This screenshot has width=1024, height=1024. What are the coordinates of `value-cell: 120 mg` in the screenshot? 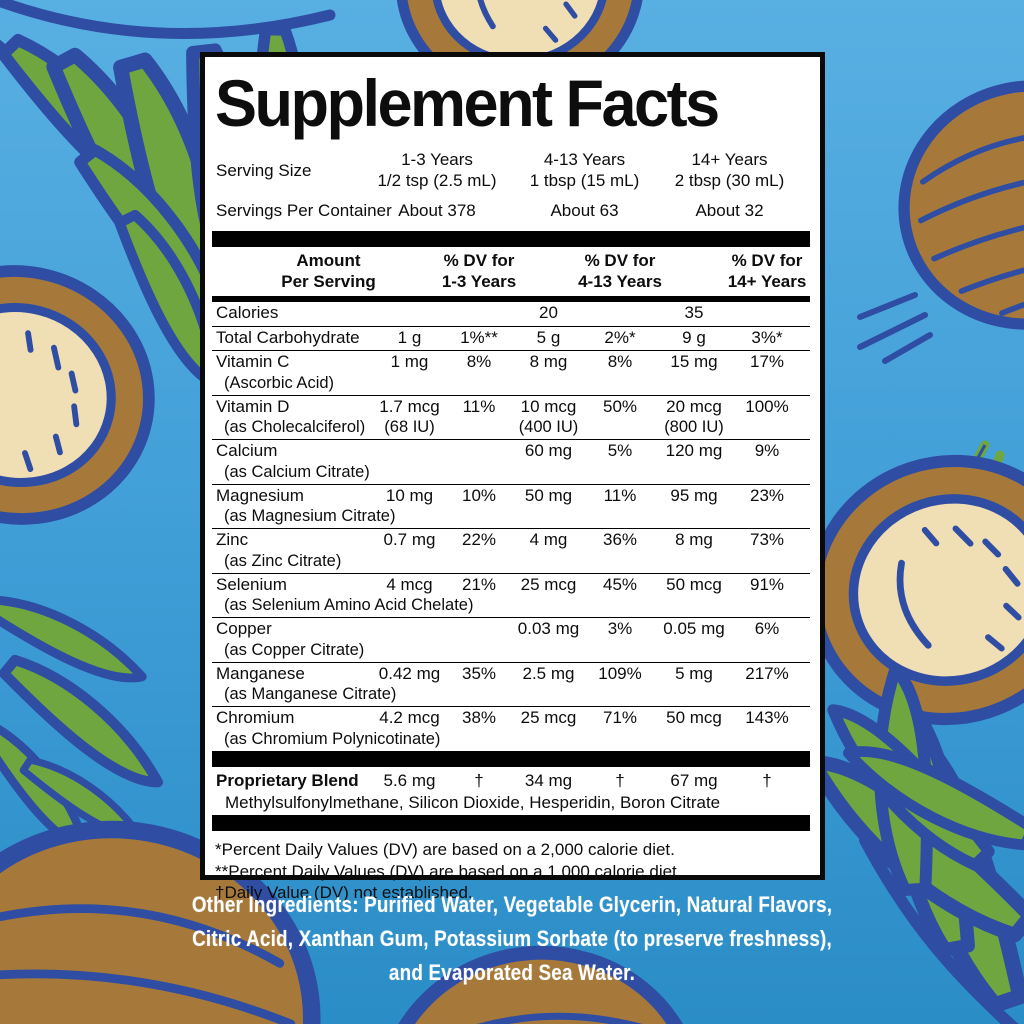 It's located at (694, 451).